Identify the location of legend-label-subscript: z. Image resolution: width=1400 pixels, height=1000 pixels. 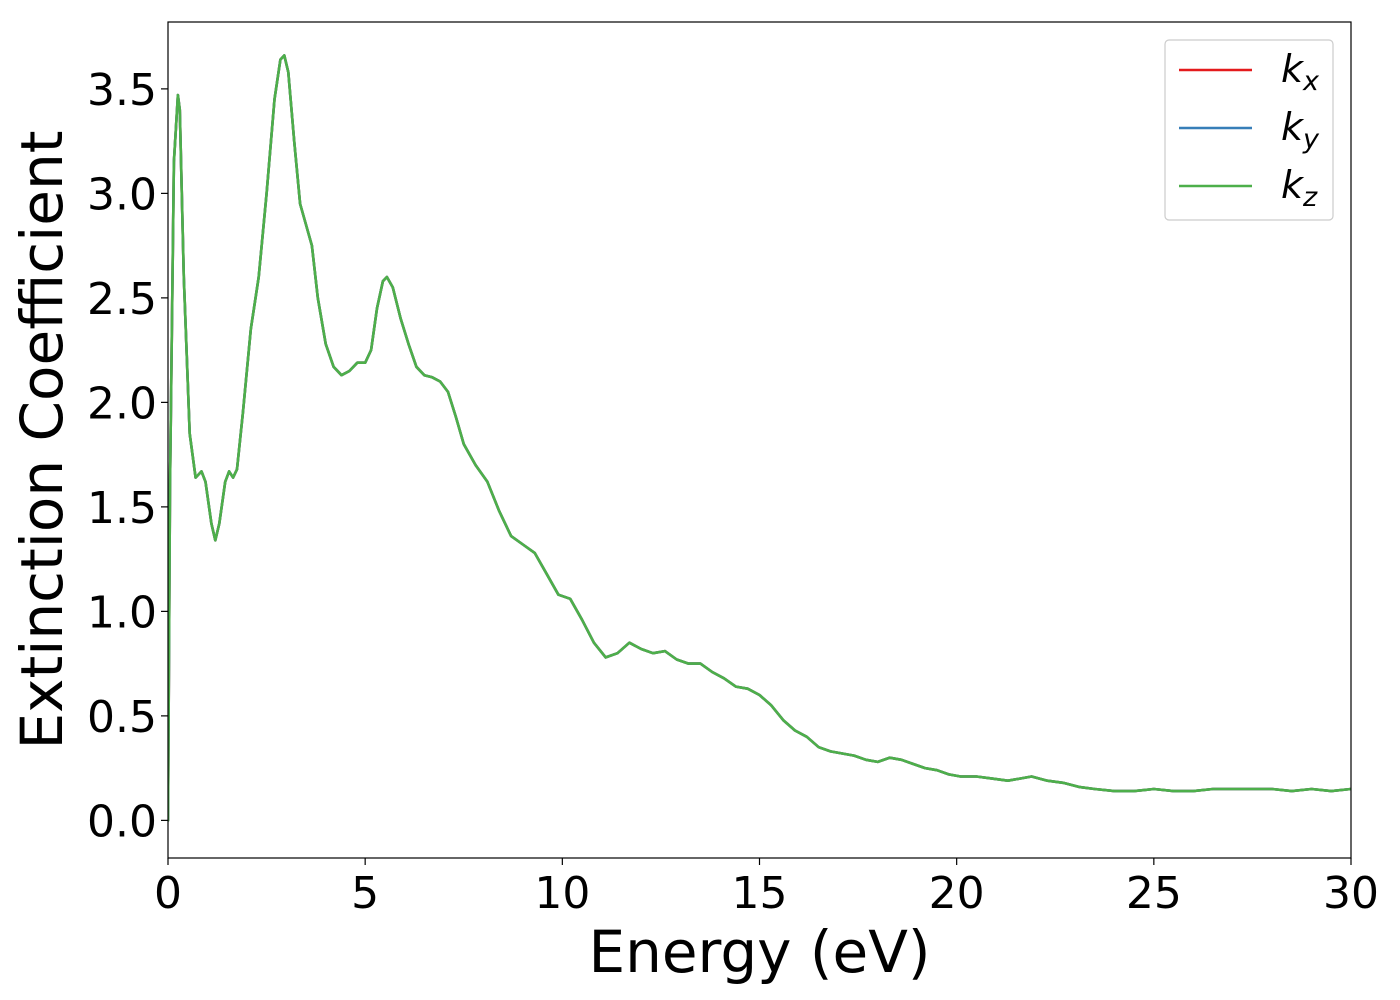
(1310, 197).